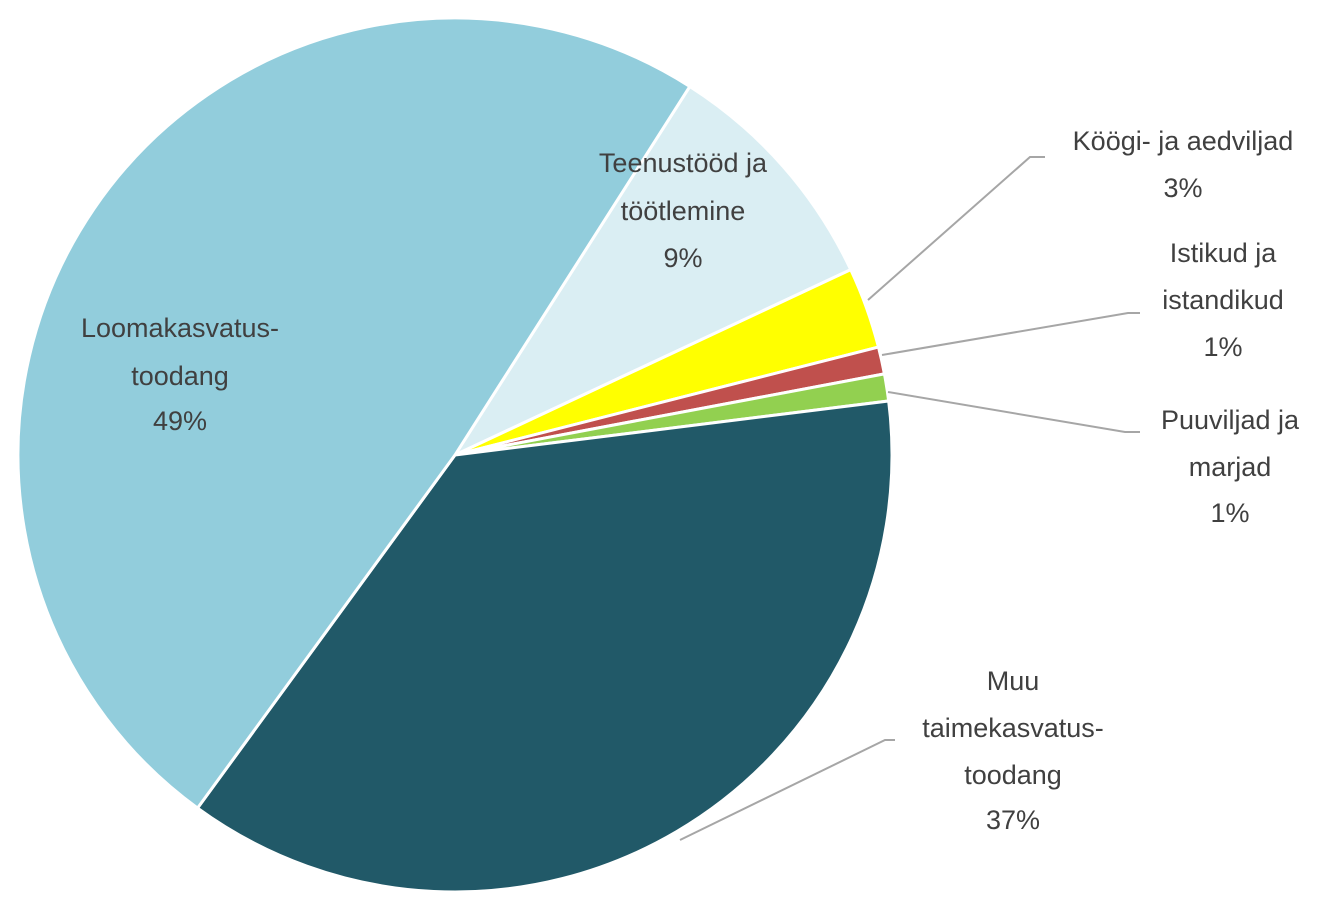  What do you see at coordinates (1230, 467) in the screenshot?
I see `slice-label: marjad` at bounding box center [1230, 467].